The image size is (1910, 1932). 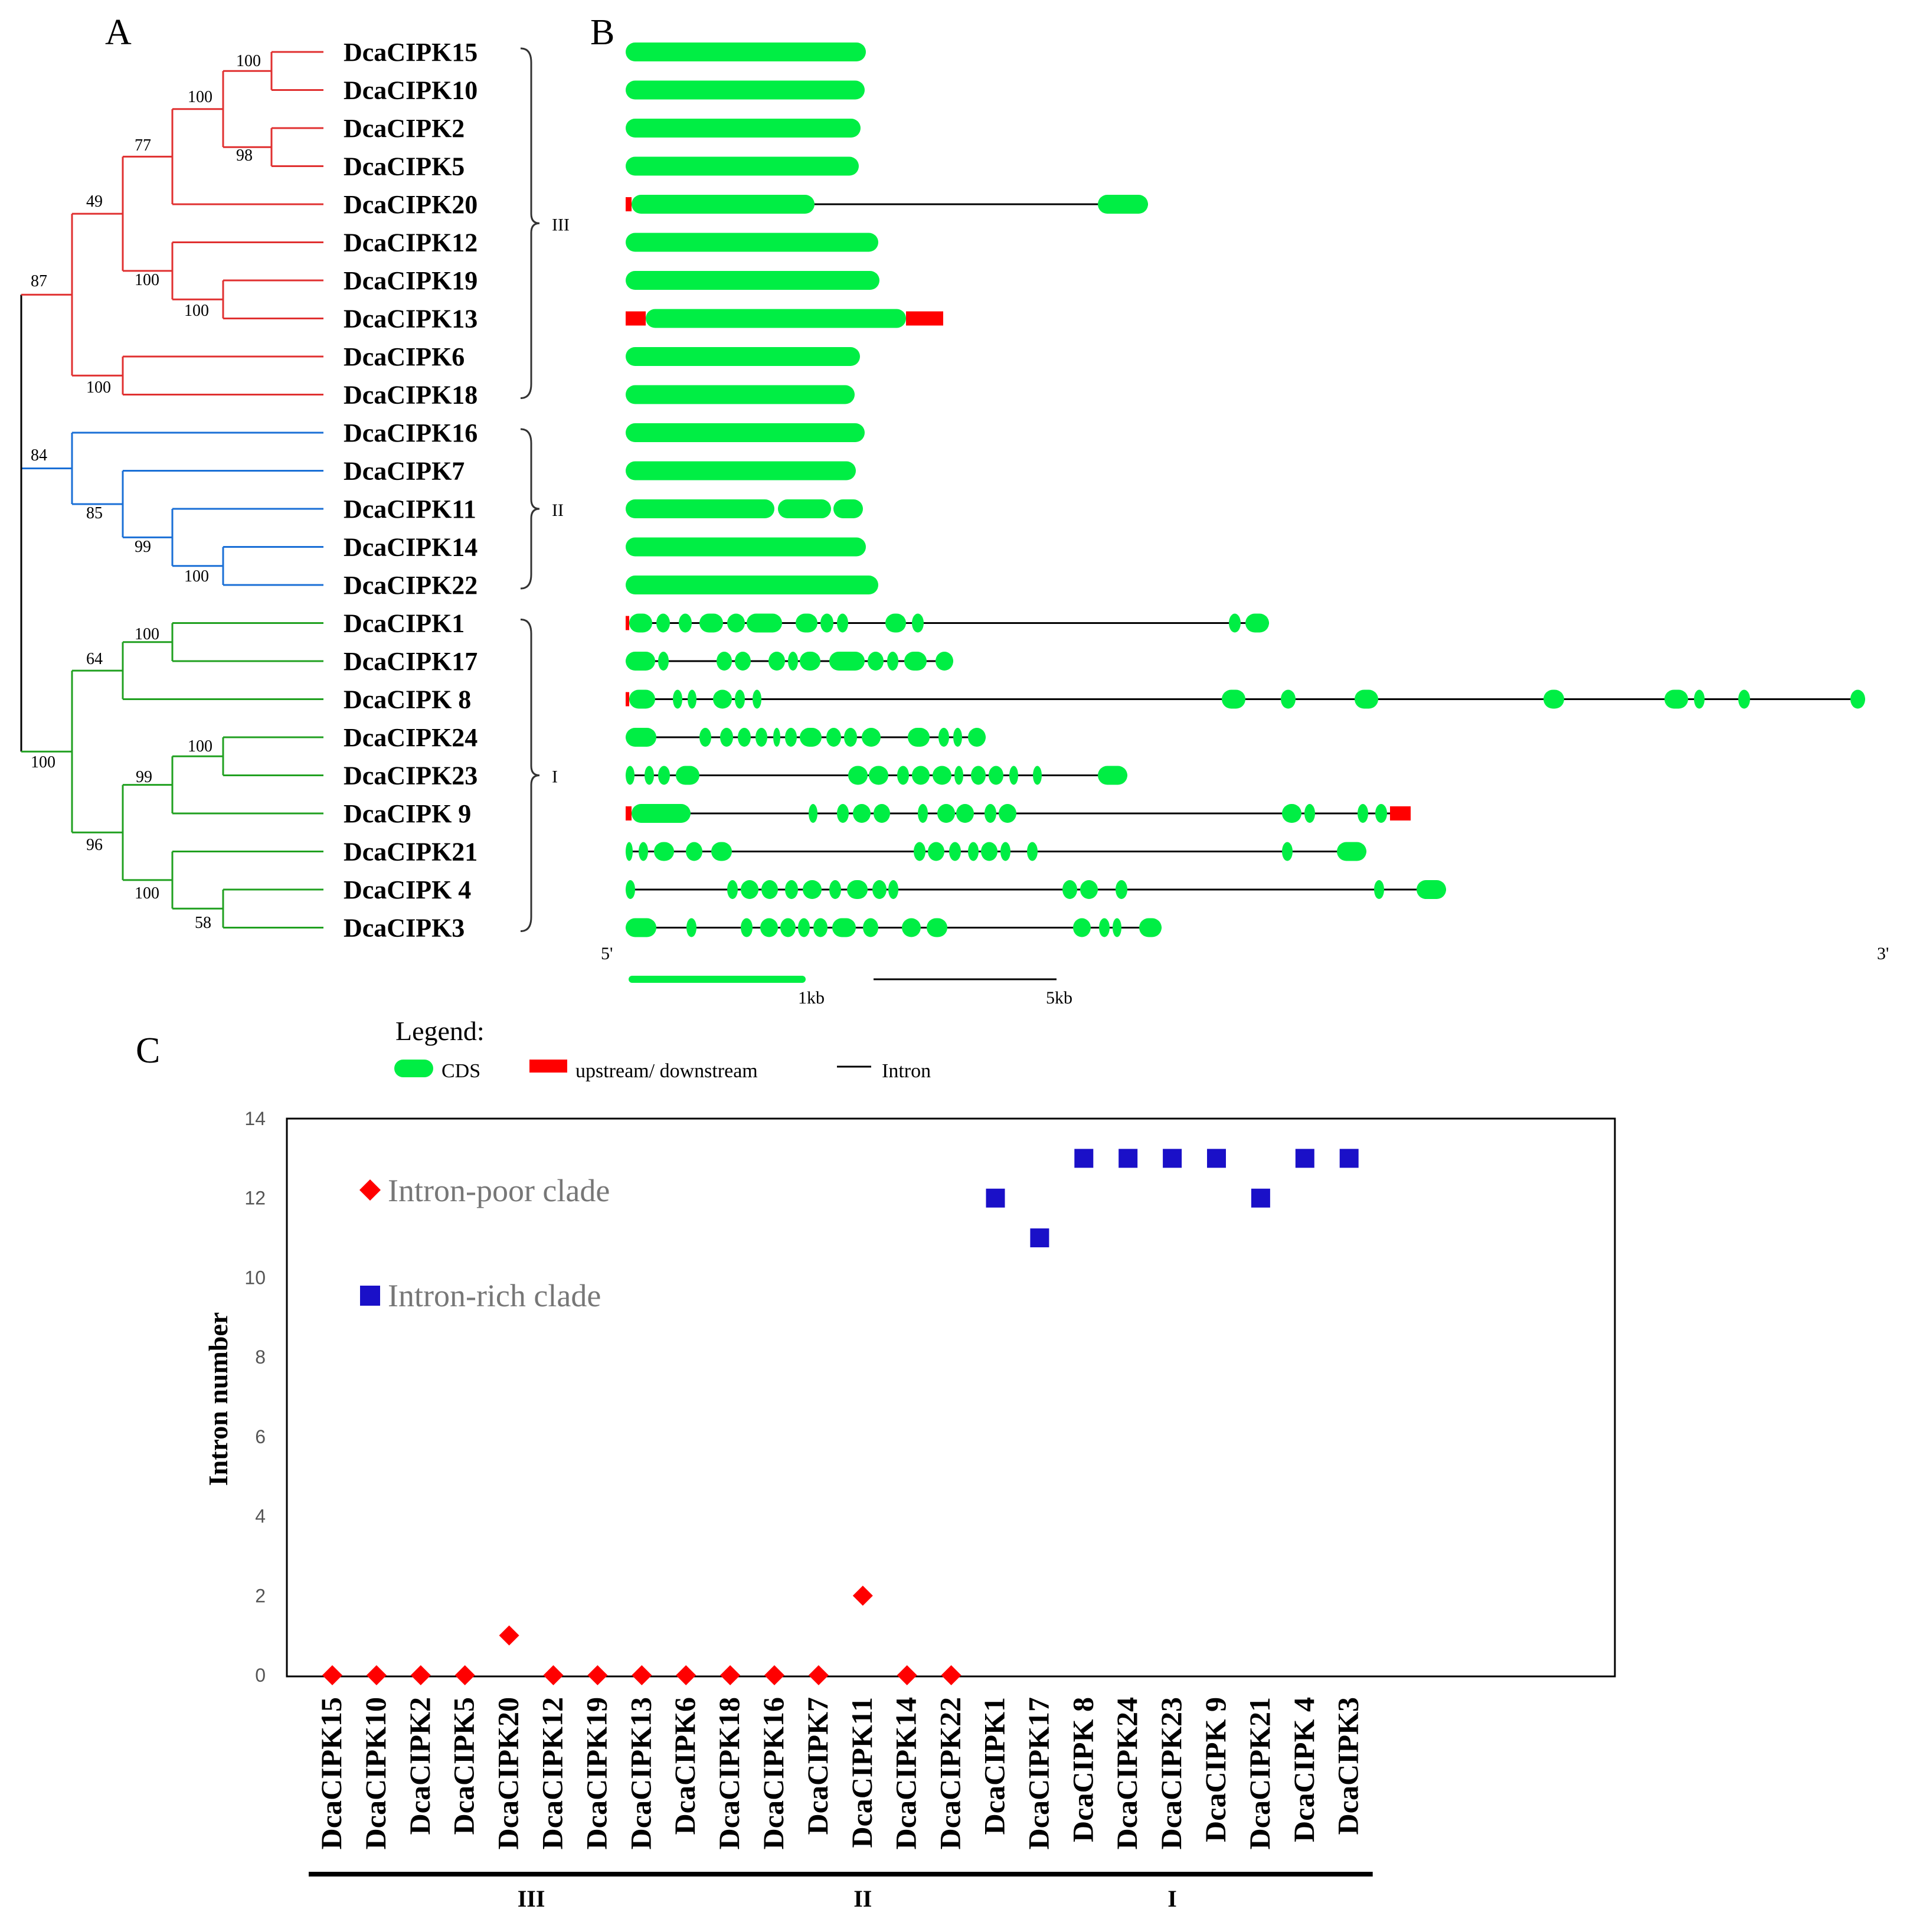 I want to click on x-tick-label: DcaCIPK15, so click(x=331, y=1773).